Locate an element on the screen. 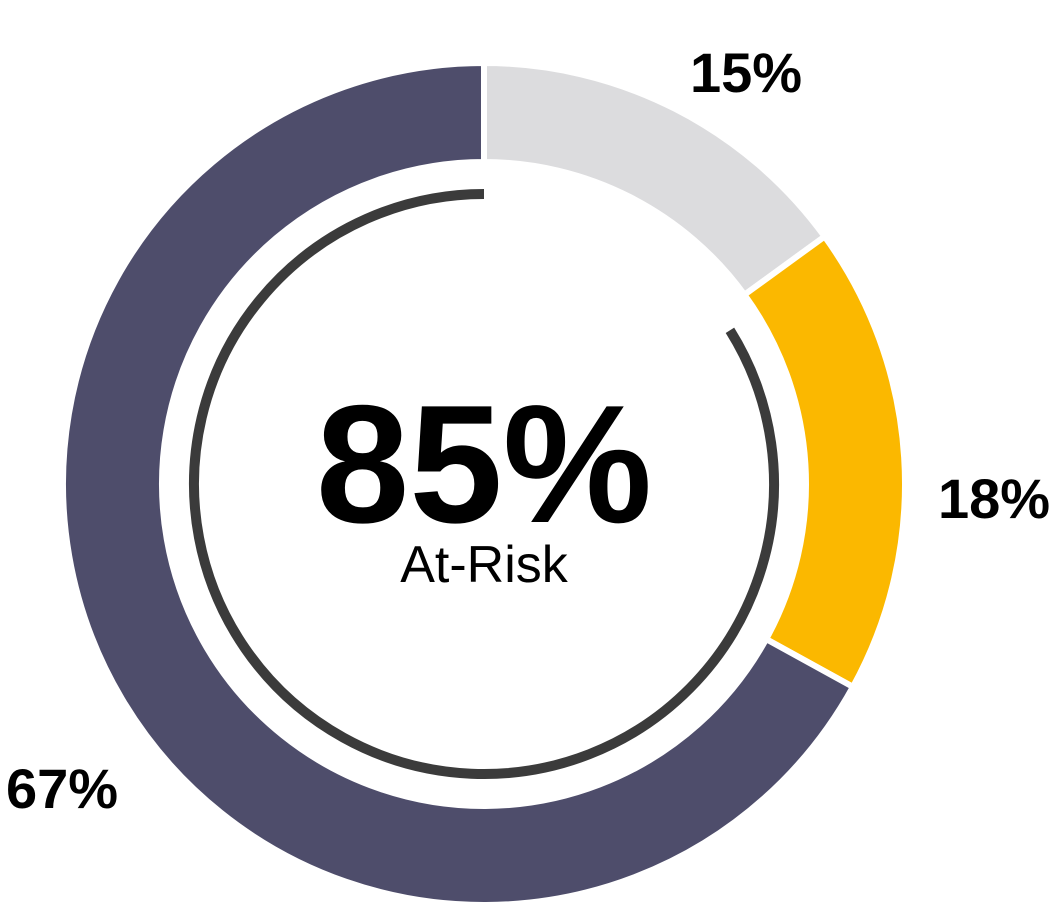  center-caption: At-Risk is located at coordinates (484, 565).